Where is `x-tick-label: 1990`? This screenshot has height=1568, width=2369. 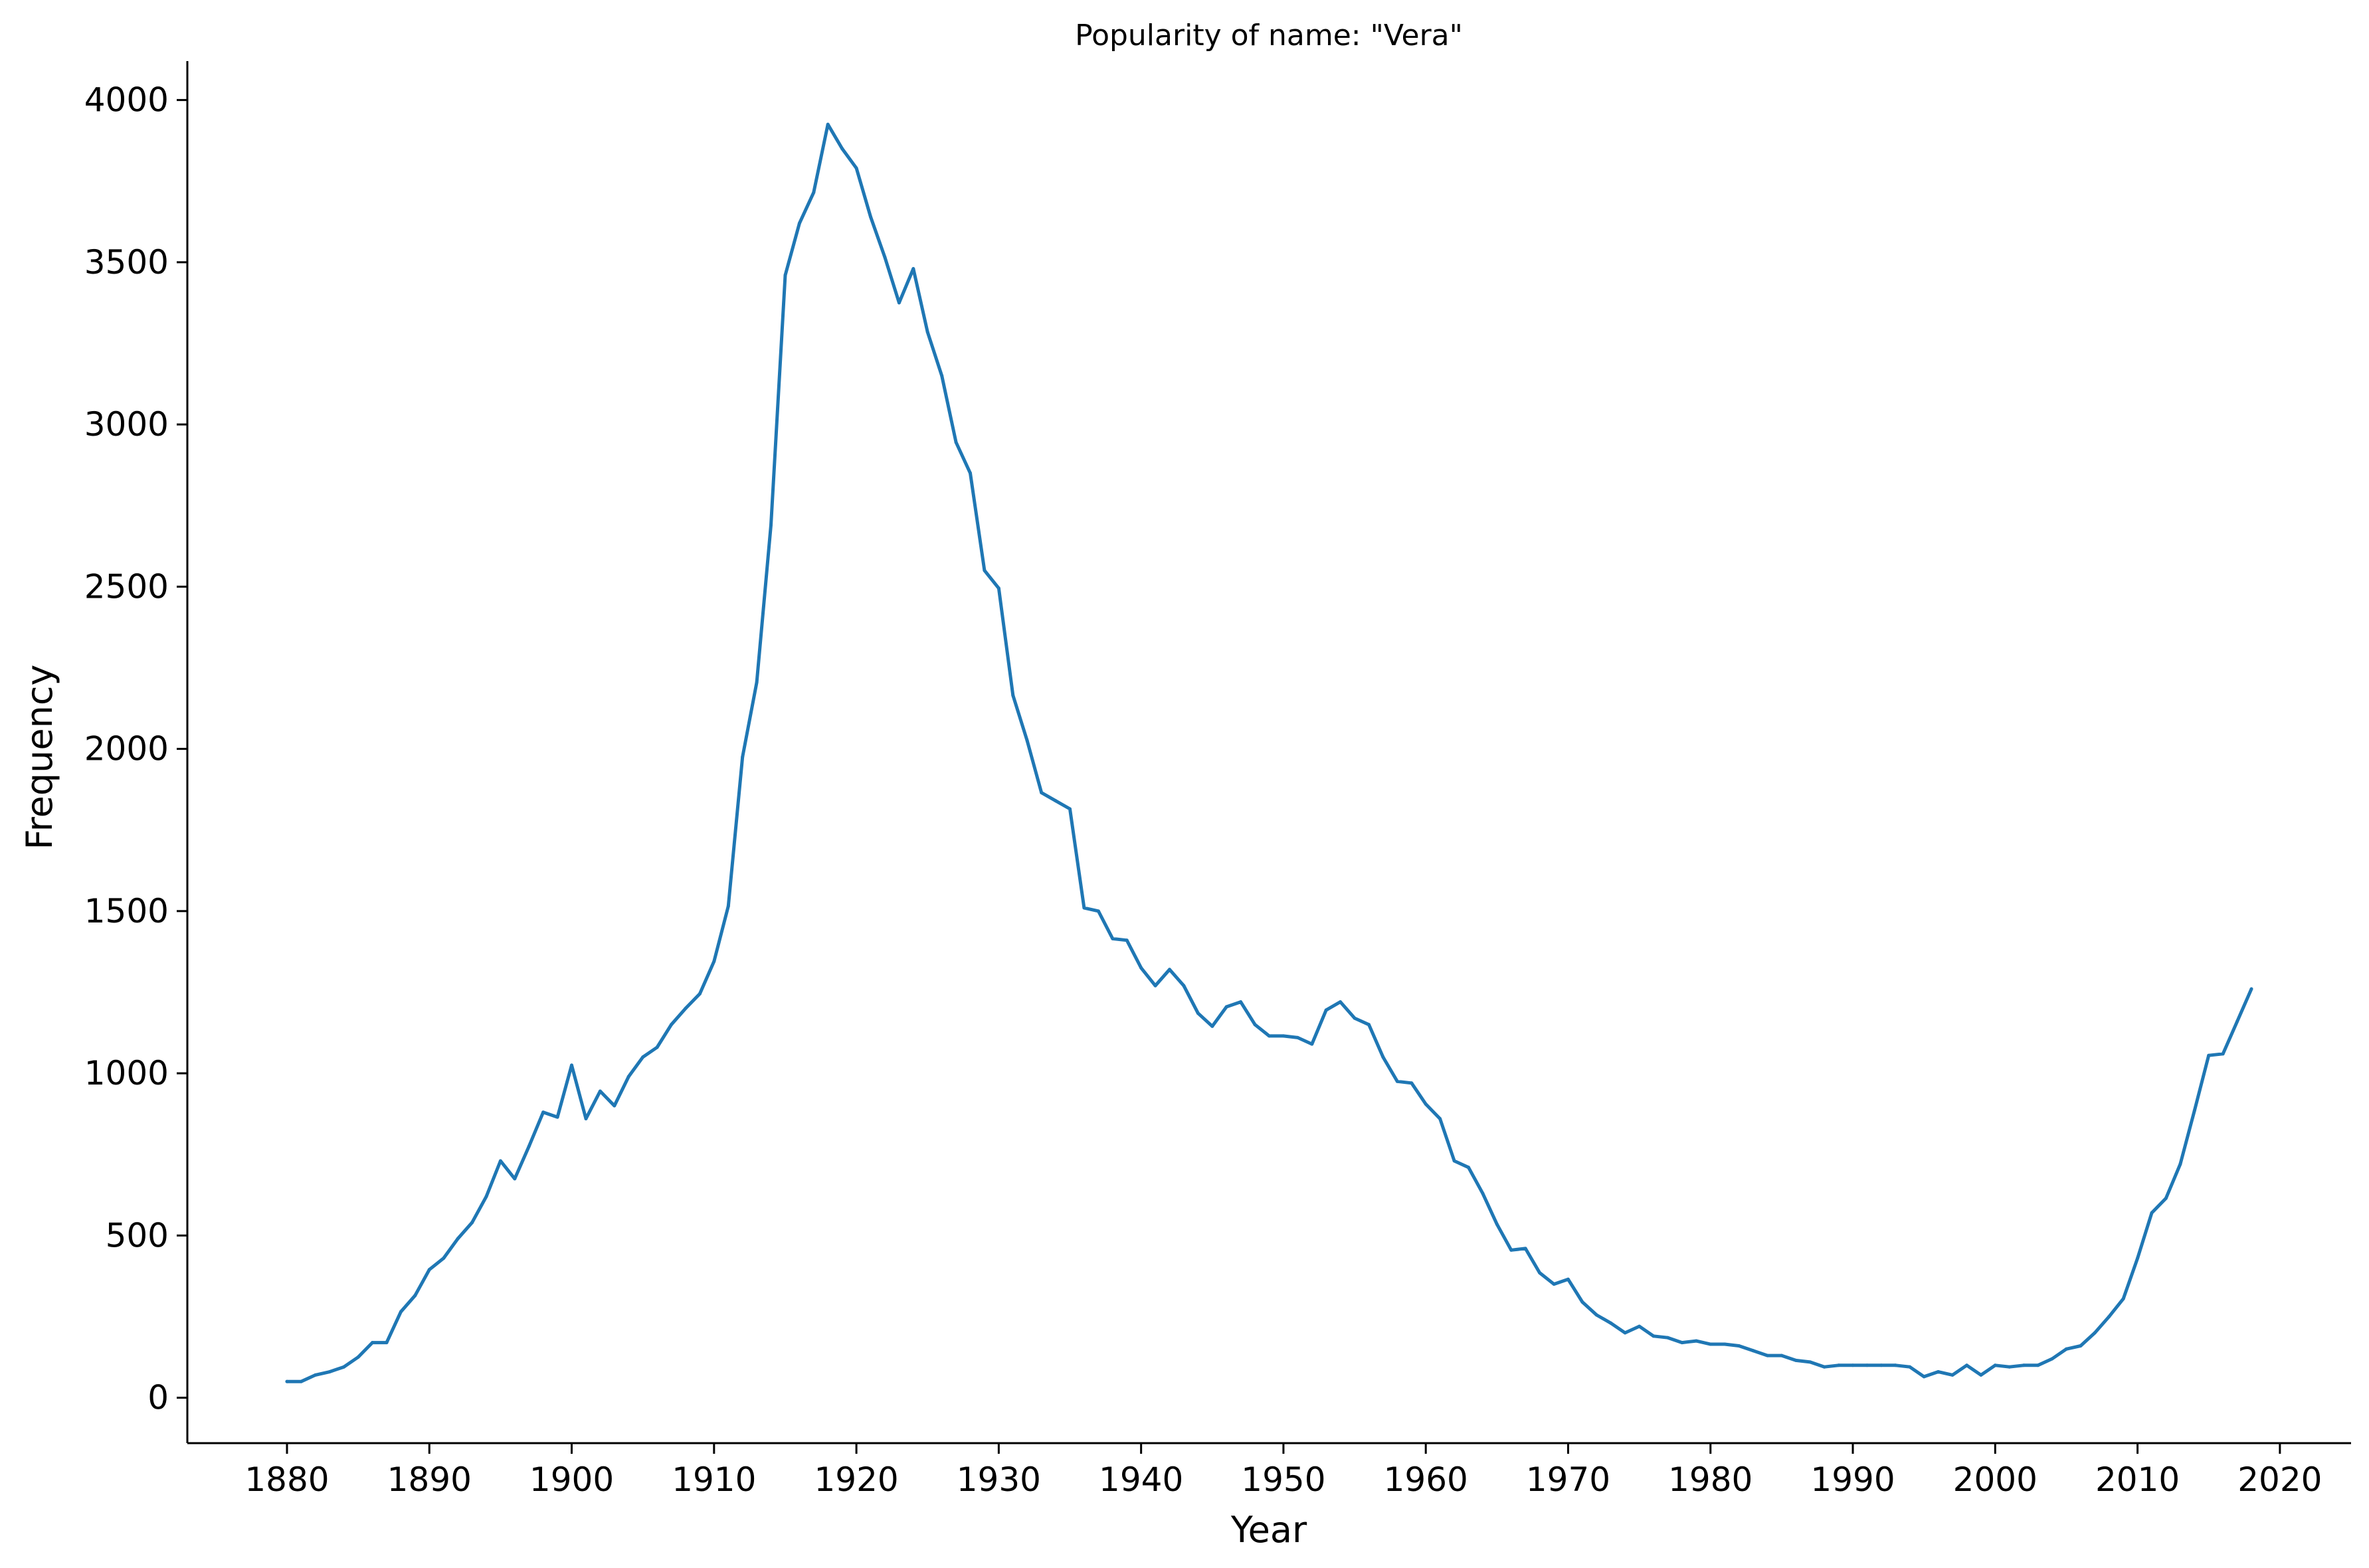
x-tick-label: 1990 is located at coordinates (1852, 1479).